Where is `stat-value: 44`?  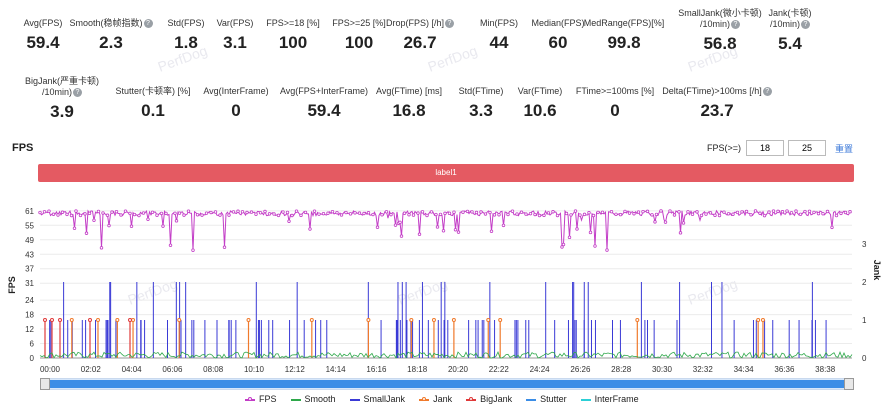
stat-value: 44 is located at coordinates (499, 42).